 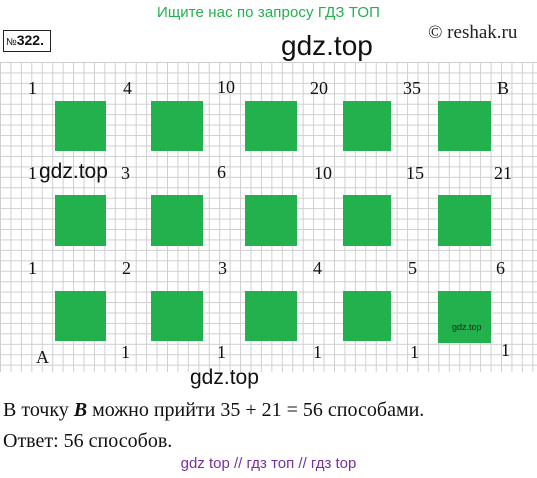 I want to click on search-banner: Ищите нас по запросу ГДЗ ТОП, so click(x=268, y=12).